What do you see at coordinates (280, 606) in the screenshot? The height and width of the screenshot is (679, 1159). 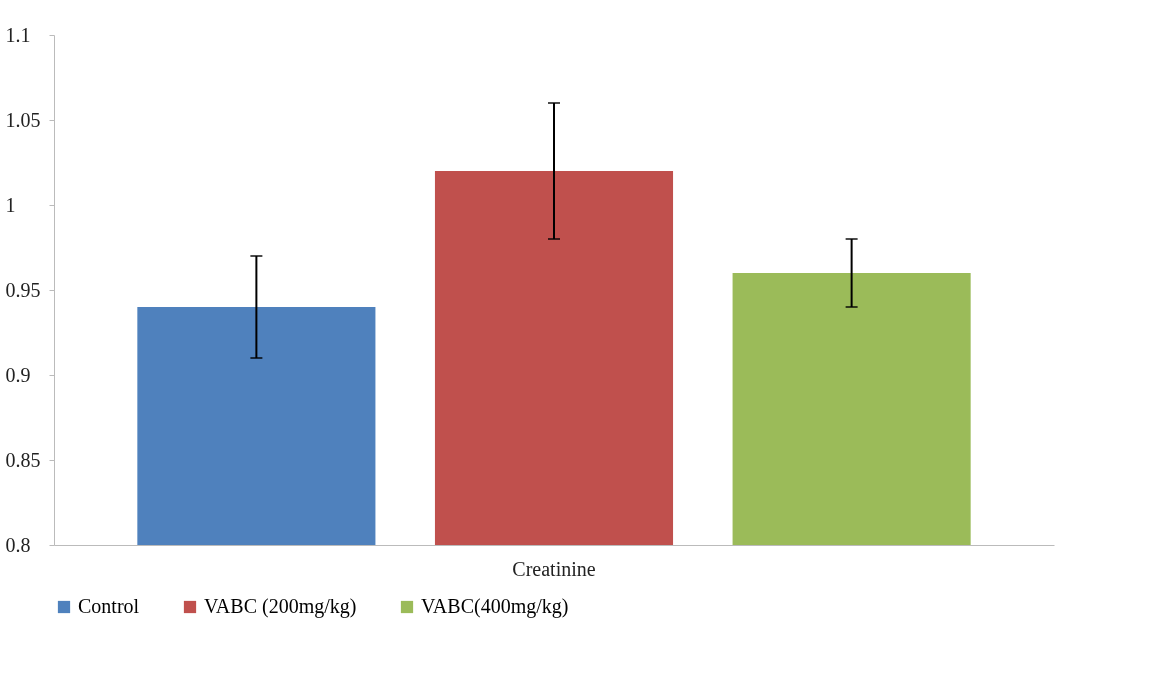 I see `legend-label: VABC (200mg/kg)` at bounding box center [280, 606].